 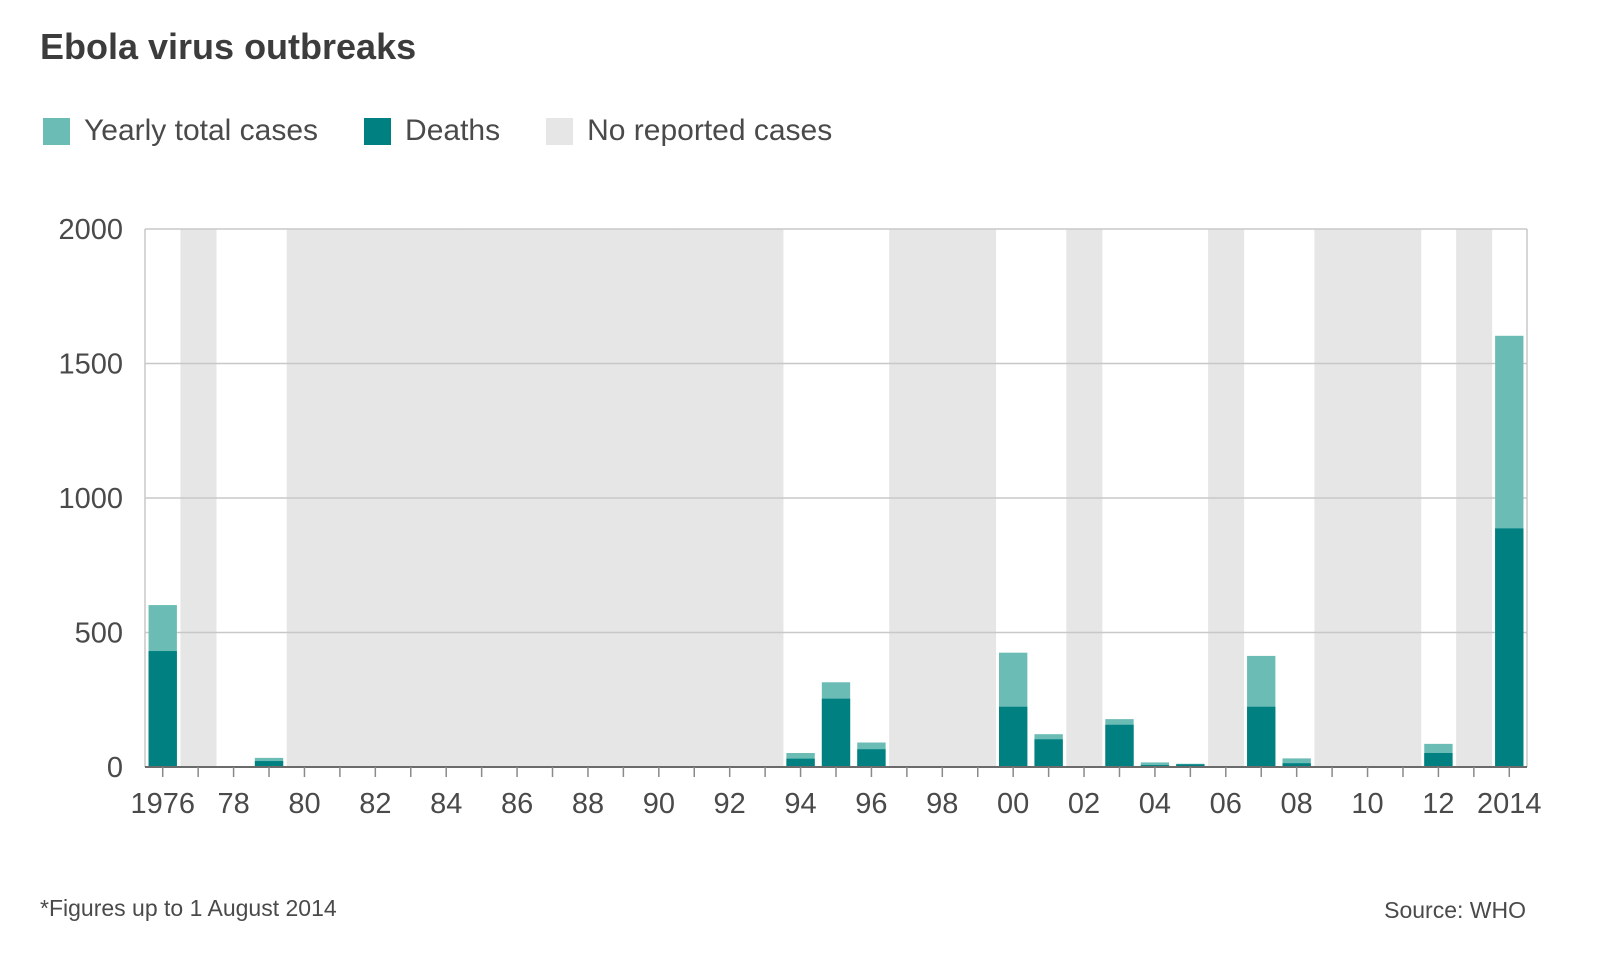 What do you see at coordinates (1155, 764) in the screenshot?
I see `bar-cases-2004` at bounding box center [1155, 764].